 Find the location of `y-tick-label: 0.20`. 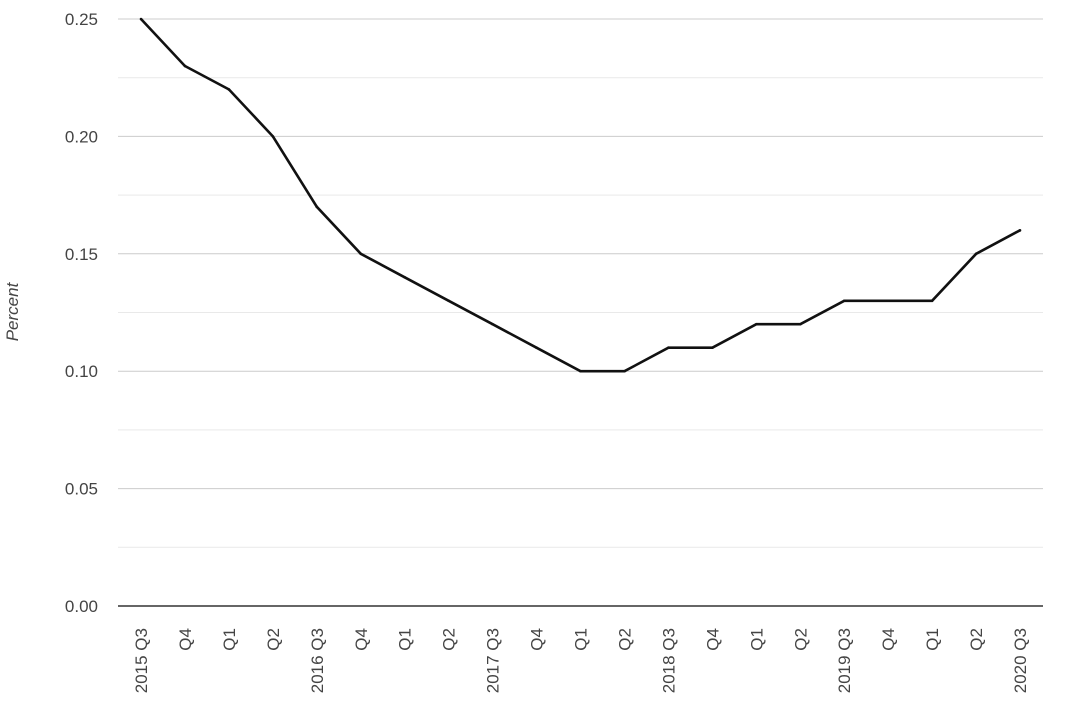

y-tick-label: 0.20 is located at coordinates (81, 136).